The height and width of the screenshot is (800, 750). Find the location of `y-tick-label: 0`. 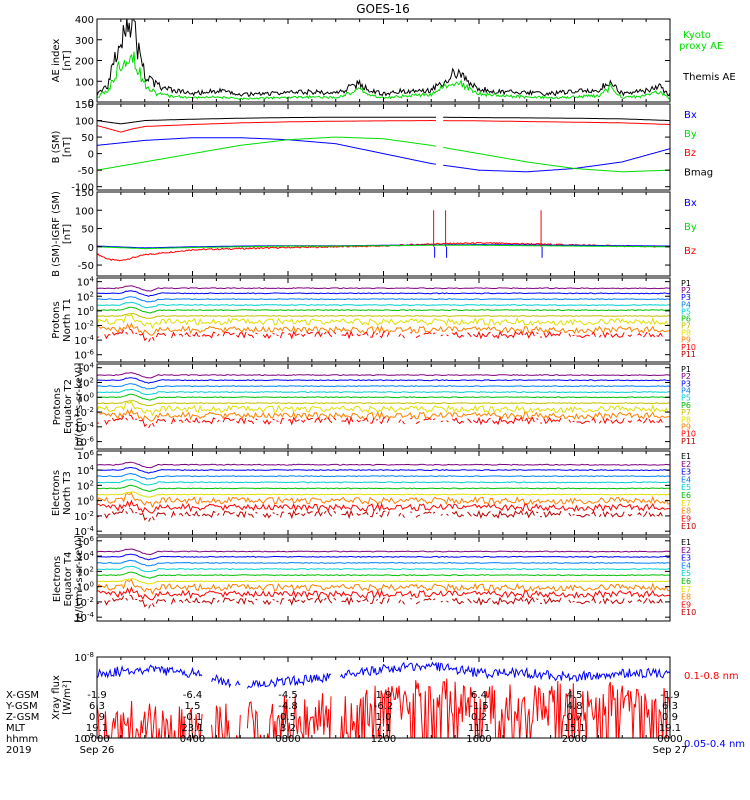

y-tick-label: 0 is located at coordinates (91, 248).